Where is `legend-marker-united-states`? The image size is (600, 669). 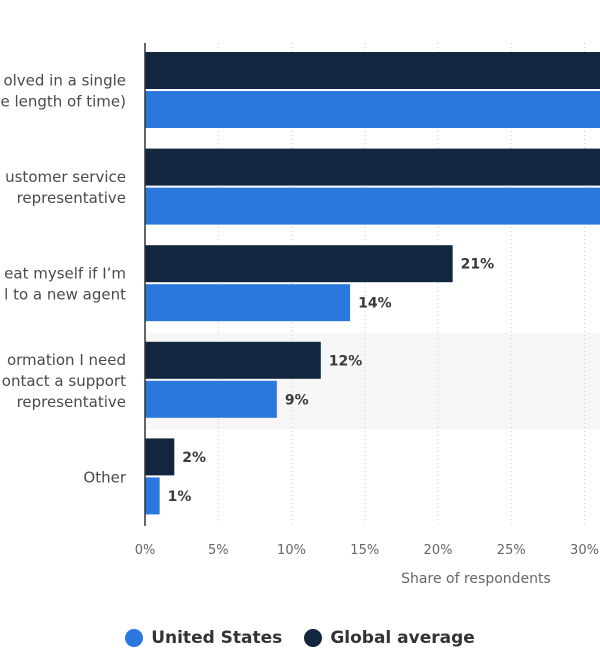
legend-marker-united-states is located at coordinates (134, 638).